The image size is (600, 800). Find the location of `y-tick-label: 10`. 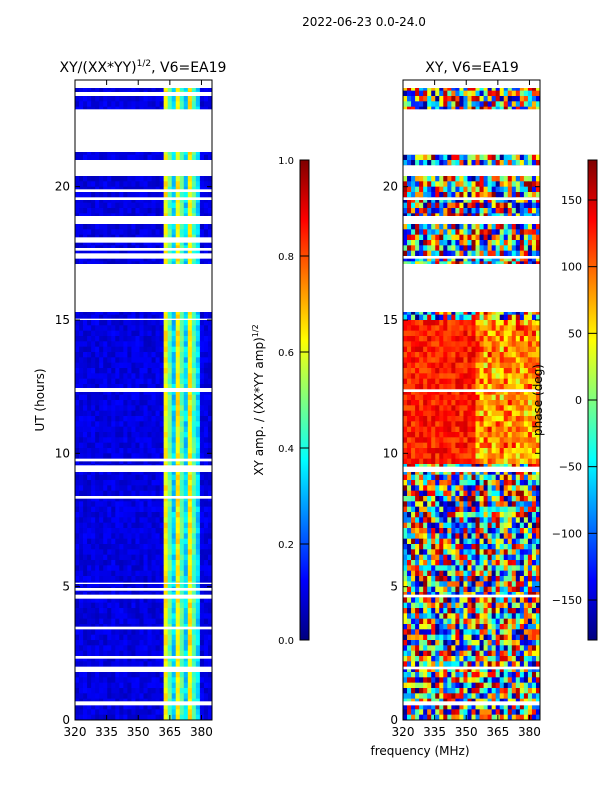

y-tick-label: 10 is located at coordinates (62, 453).